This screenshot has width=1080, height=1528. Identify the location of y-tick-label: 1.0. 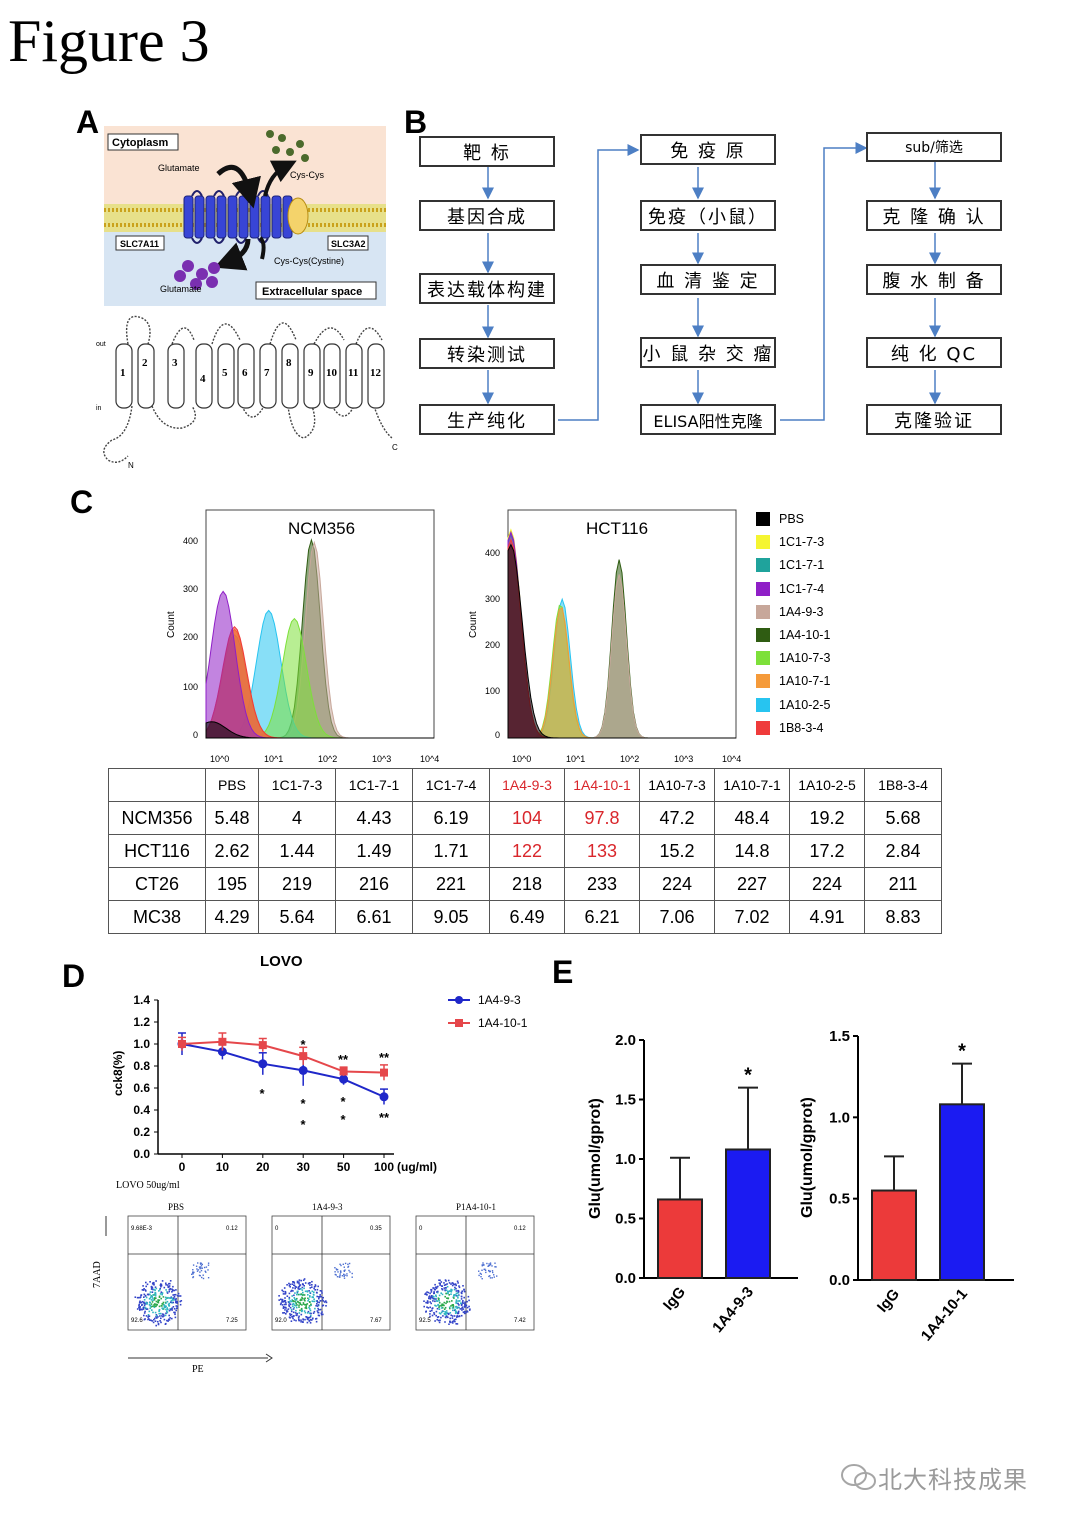
(625, 1159).